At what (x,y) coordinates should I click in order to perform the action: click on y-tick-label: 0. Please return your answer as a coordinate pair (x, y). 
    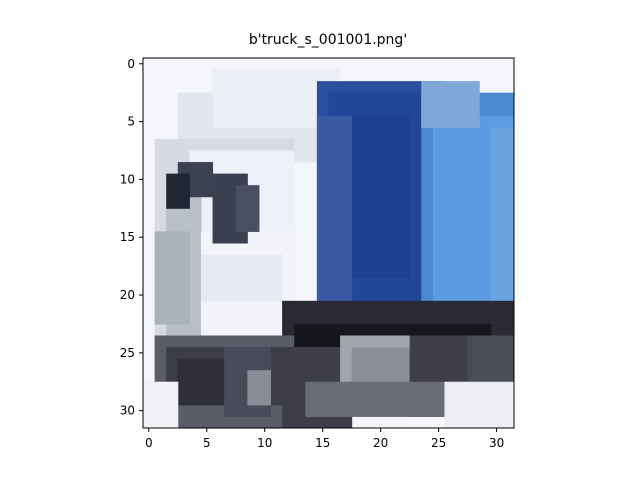
    Looking at the image, I should click on (131, 64).